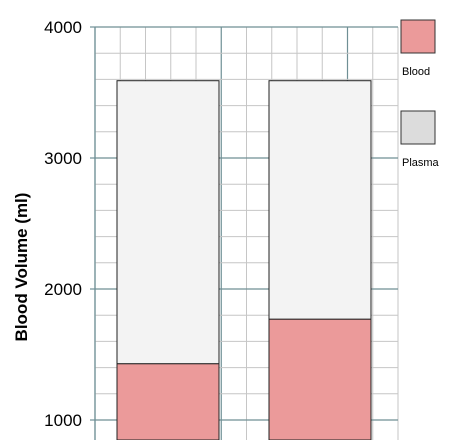 This screenshot has width=474, height=445. What do you see at coordinates (21, 267) in the screenshot?
I see `y-axis-label: Blood Volume (ml)` at bounding box center [21, 267].